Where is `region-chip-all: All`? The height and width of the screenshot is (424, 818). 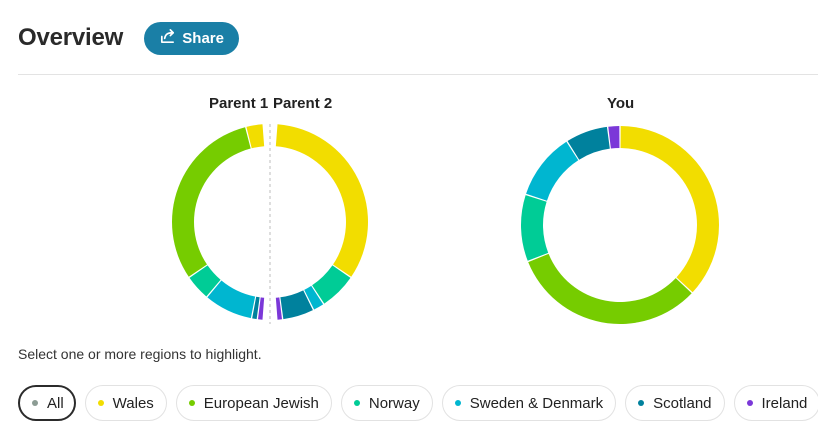 region-chip-all: All is located at coordinates (47, 403).